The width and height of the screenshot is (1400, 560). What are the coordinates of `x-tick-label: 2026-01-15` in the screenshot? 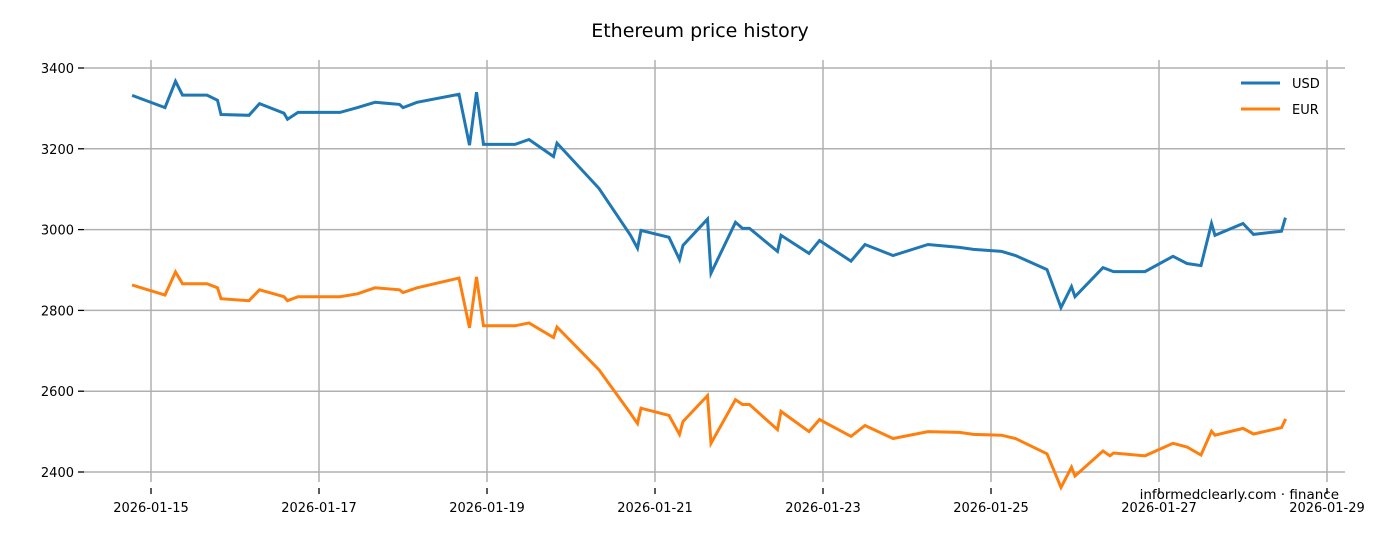 It's located at (151, 508).